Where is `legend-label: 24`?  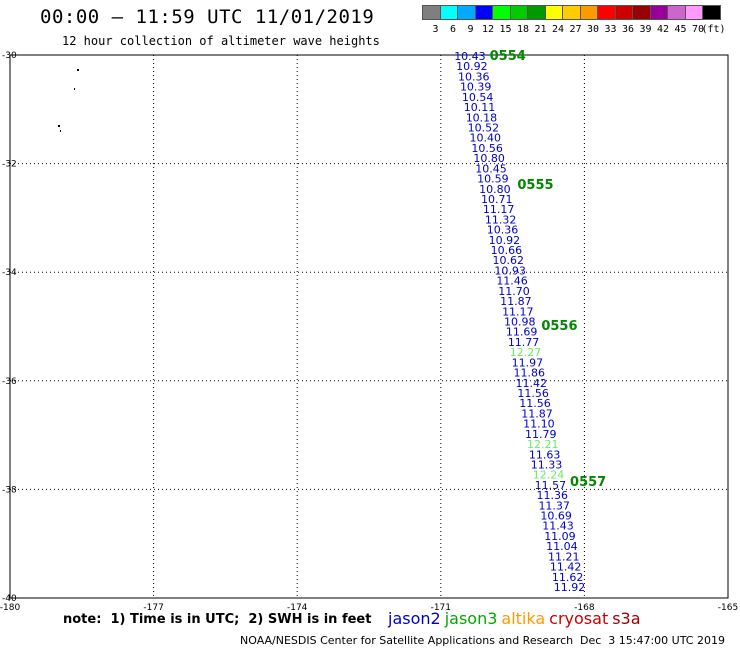 legend-label: 24 is located at coordinates (558, 29).